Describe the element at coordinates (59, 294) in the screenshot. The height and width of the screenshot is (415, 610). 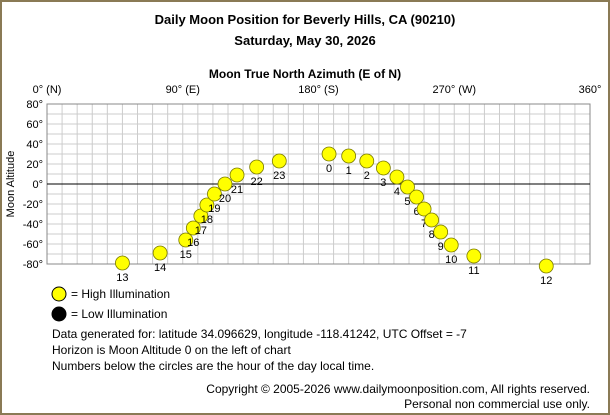
I see `legend-high-swatch` at that location.